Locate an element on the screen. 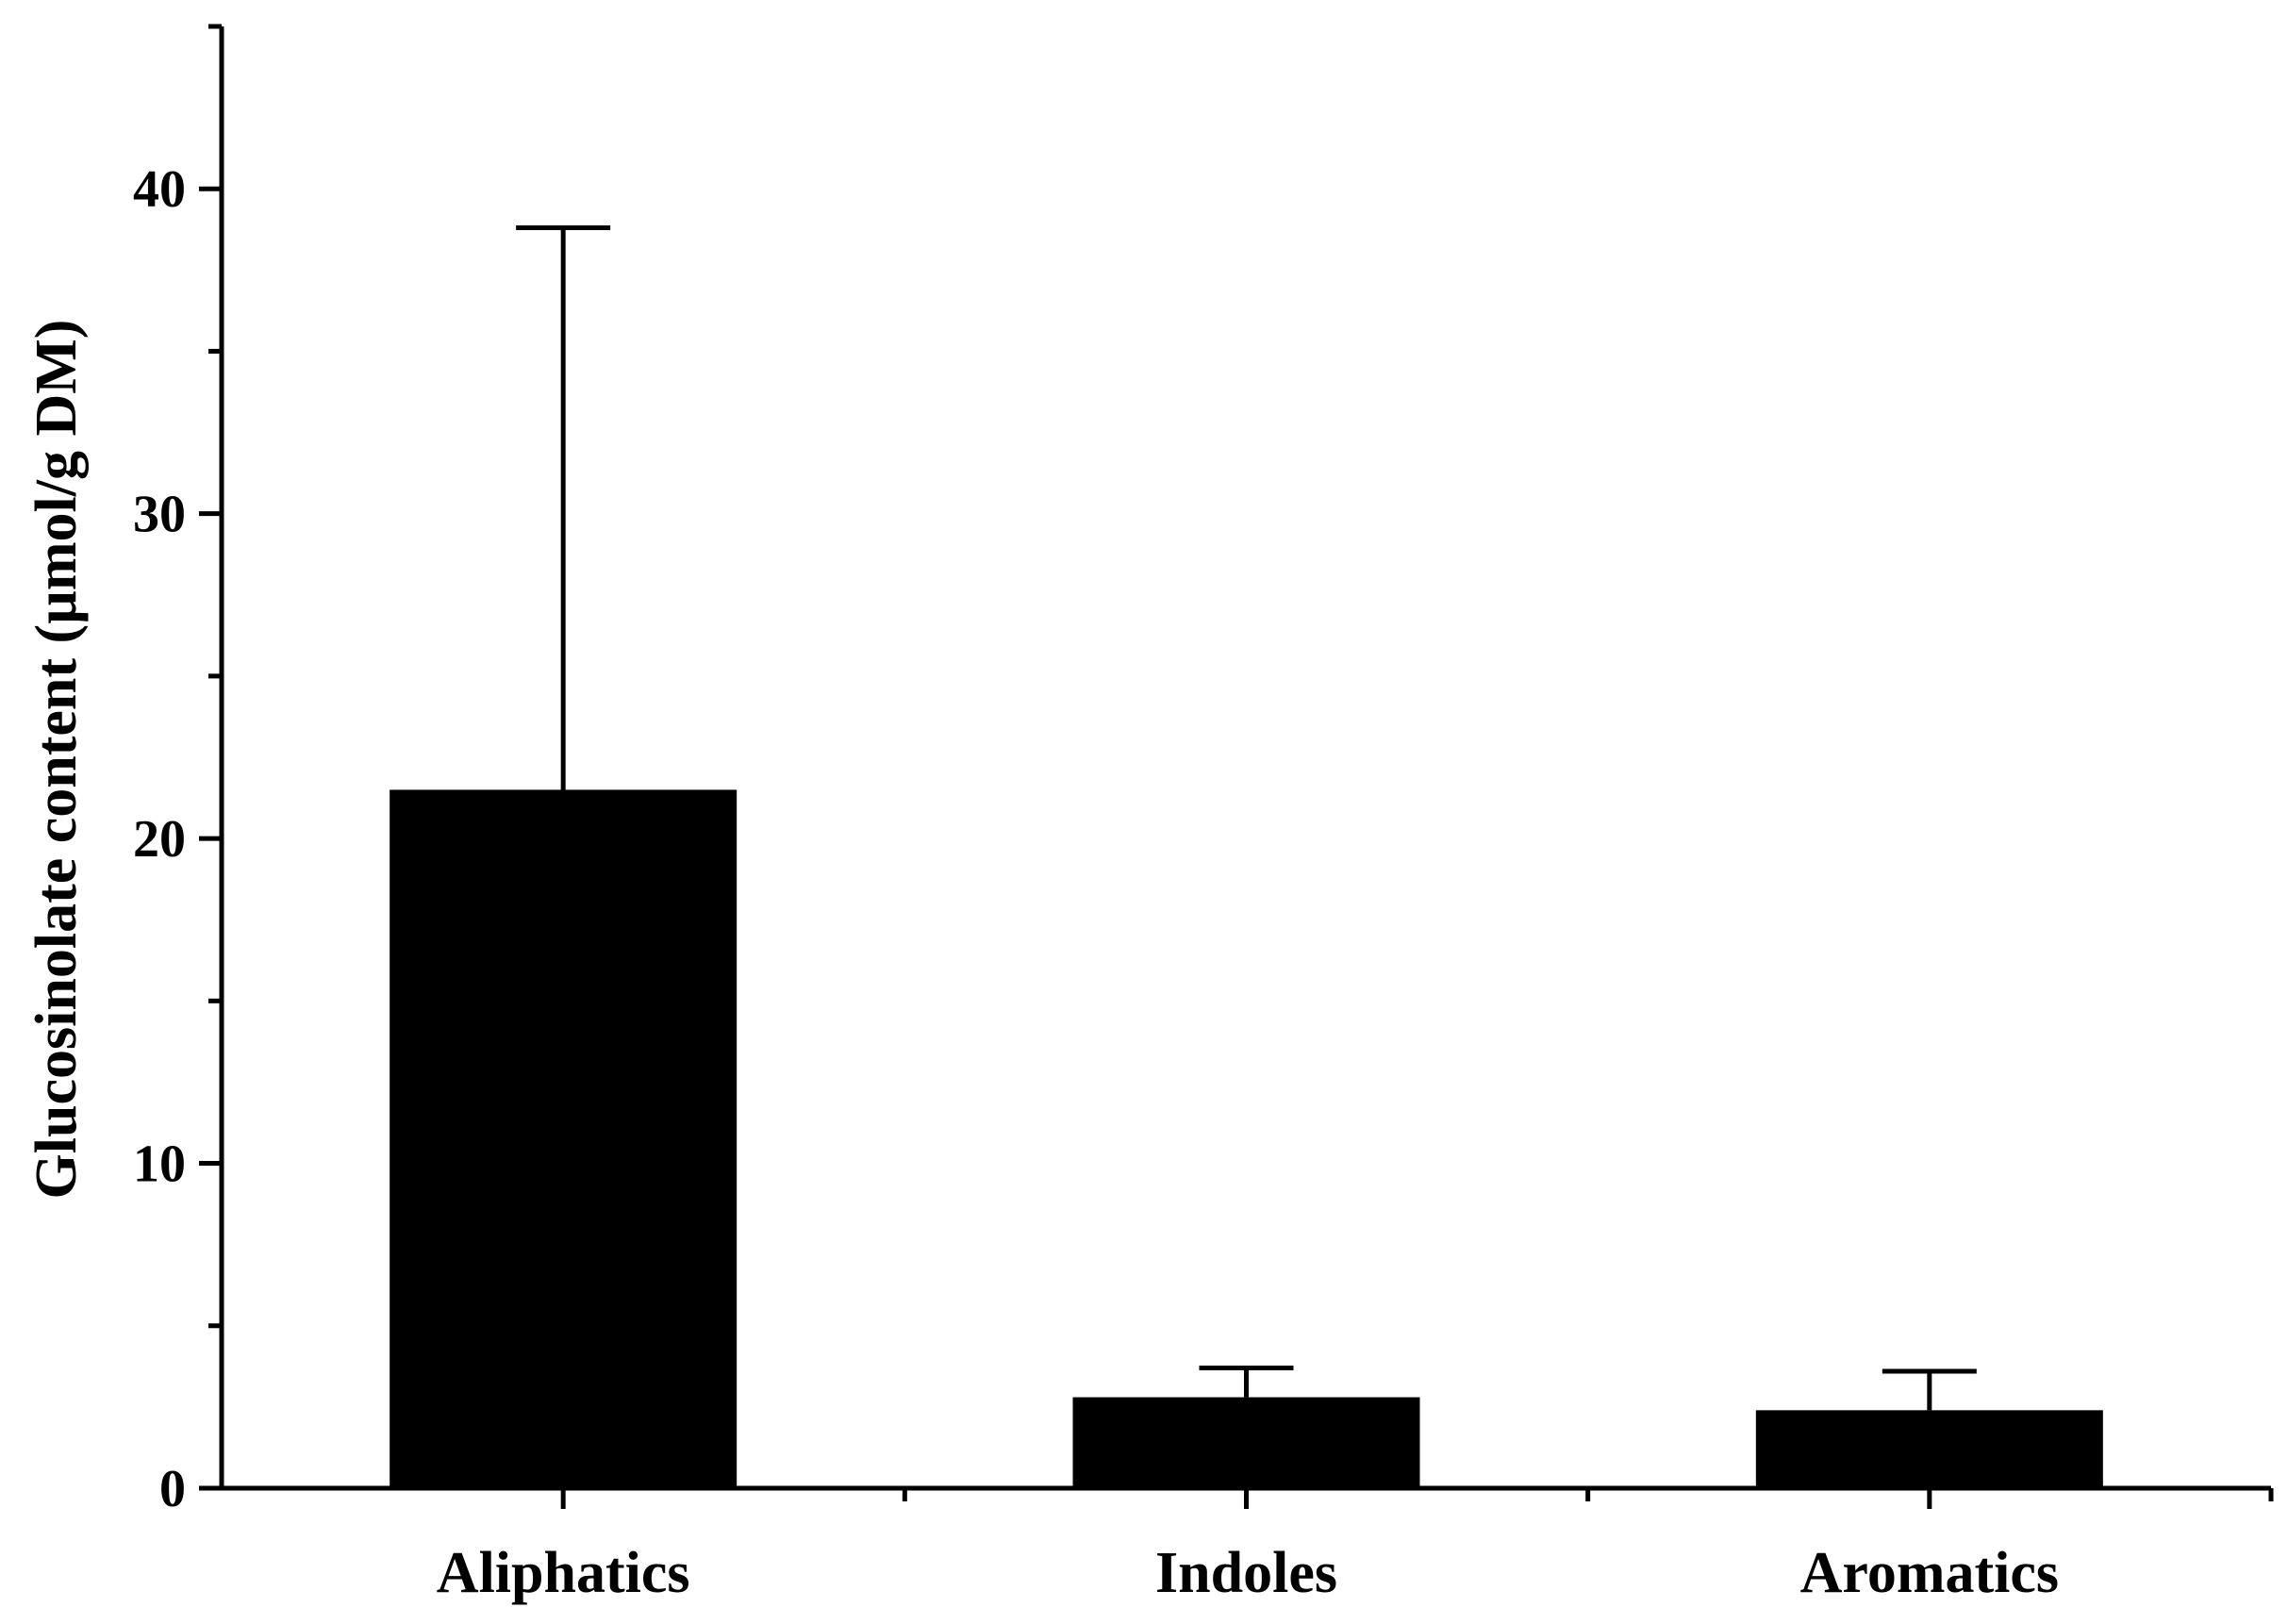  y-tick-label-10: 10 is located at coordinates (160, 1164).